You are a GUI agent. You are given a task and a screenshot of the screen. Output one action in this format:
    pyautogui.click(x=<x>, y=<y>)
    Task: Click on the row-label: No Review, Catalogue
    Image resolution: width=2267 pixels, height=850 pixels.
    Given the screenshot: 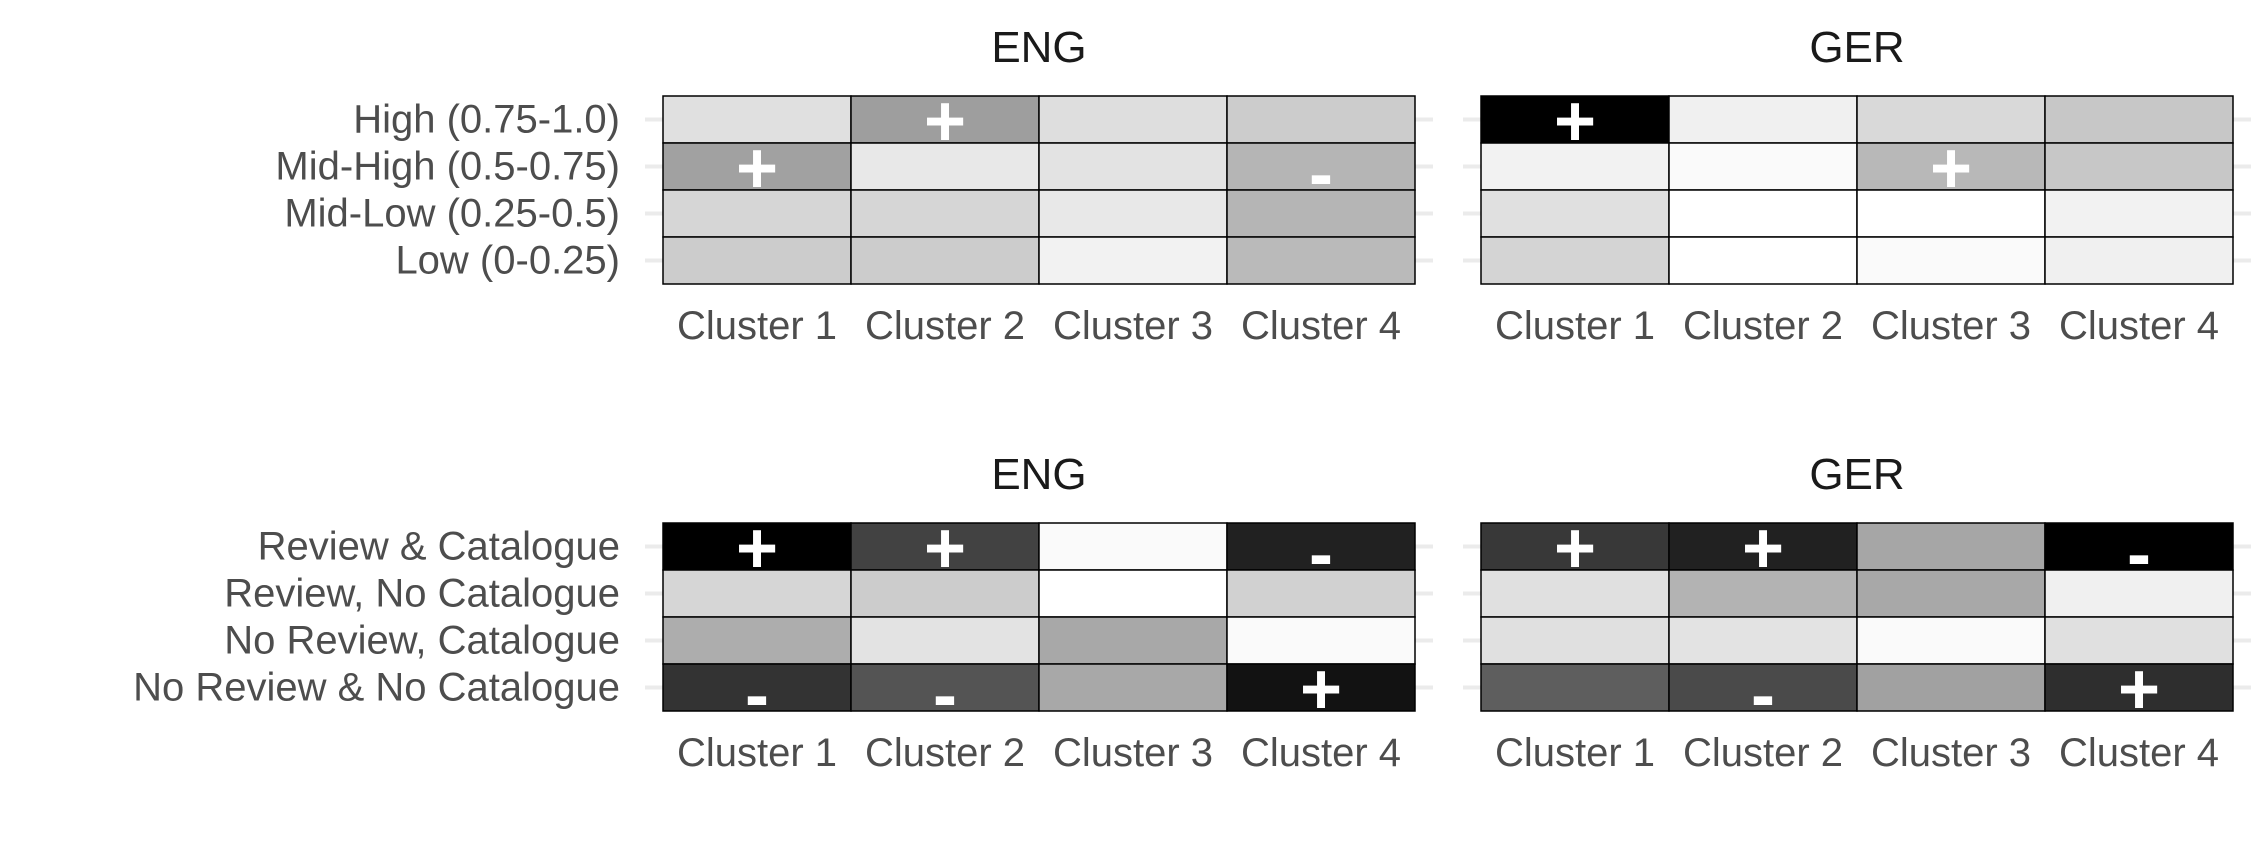 What is the action you would take?
    pyautogui.click(x=422, y=641)
    